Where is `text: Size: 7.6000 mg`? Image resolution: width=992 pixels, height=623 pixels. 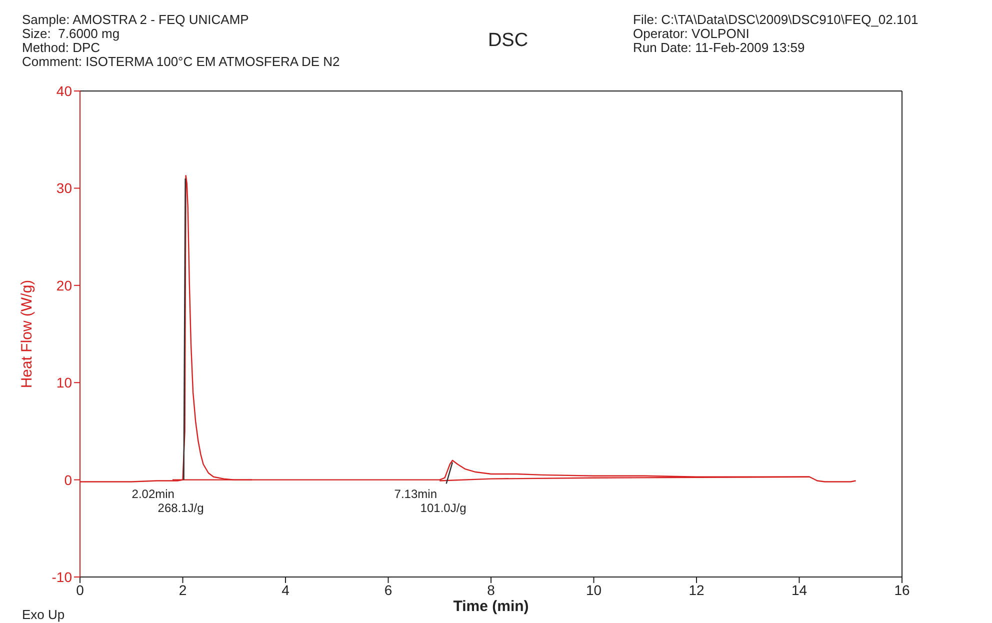
text: Size: 7.6000 mg is located at coordinates (71, 33).